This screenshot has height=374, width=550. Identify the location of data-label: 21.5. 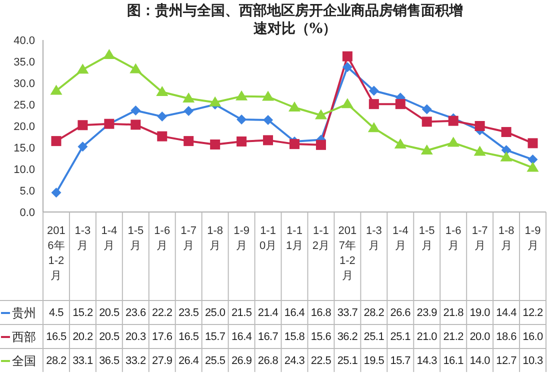
(241, 313).